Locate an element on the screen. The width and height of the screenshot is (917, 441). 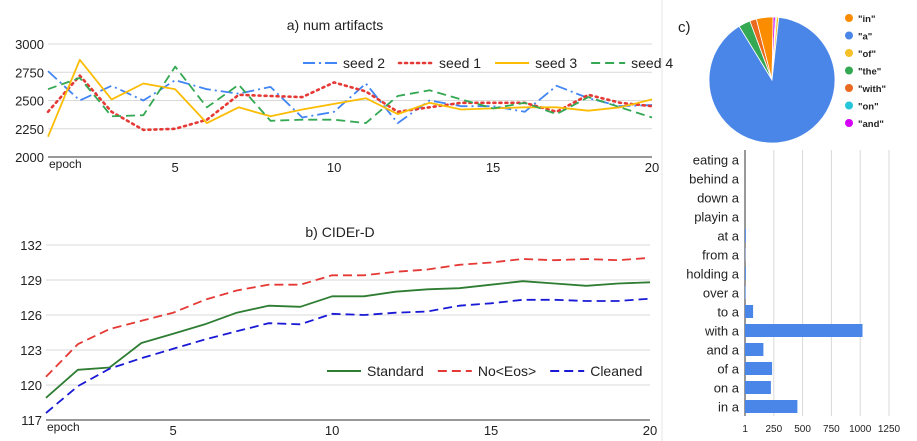
chart-title: c) is located at coordinates (684, 27).